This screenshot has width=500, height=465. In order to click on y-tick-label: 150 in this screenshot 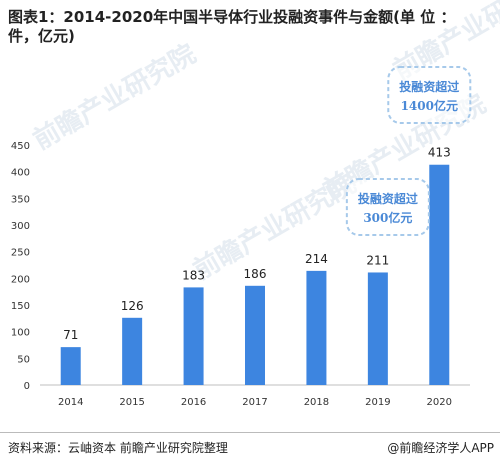, I will do `click(20, 306)`.